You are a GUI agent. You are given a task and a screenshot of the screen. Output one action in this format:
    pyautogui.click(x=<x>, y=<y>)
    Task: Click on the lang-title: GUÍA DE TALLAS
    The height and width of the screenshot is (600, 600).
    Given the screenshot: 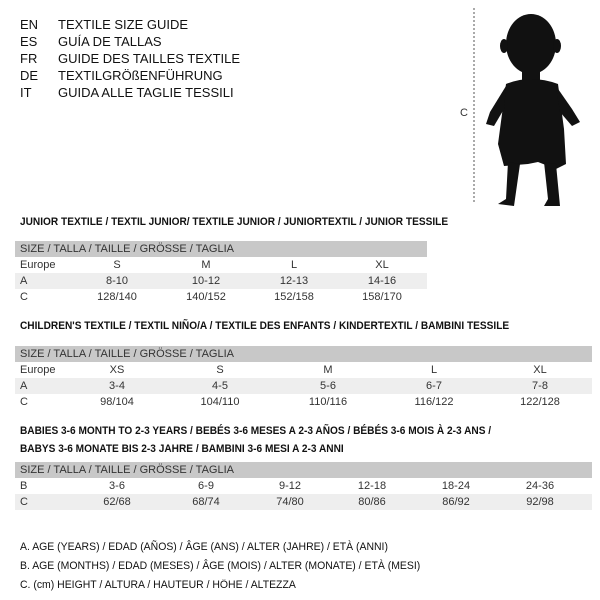 What is the action you would take?
    pyautogui.click(x=110, y=41)
    